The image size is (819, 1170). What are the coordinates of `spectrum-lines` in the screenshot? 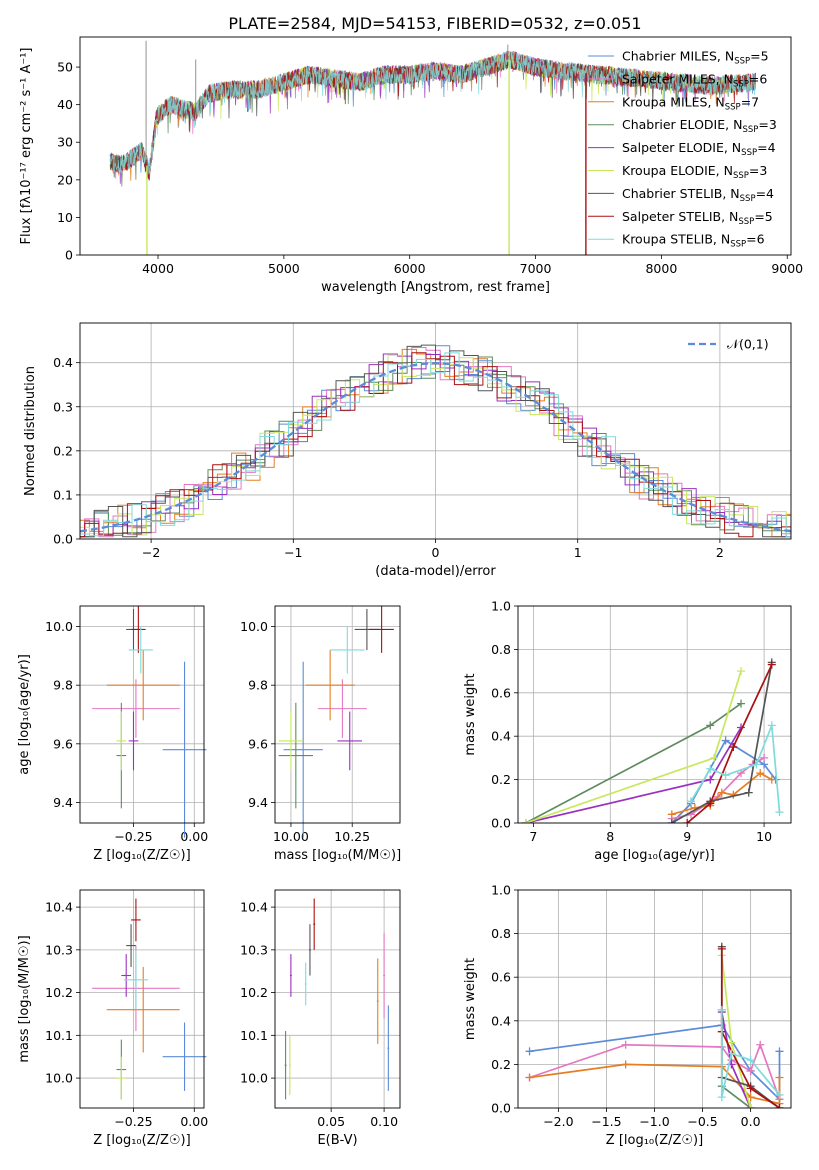 It's located at (432, 147).